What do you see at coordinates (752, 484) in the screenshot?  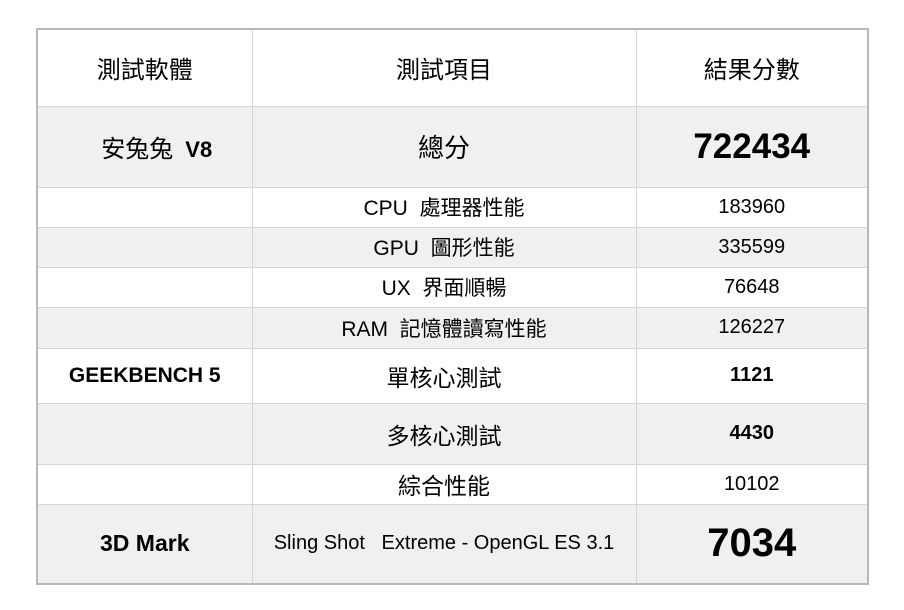 I see `cell-score-combined: 10102` at bounding box center [752, 484].